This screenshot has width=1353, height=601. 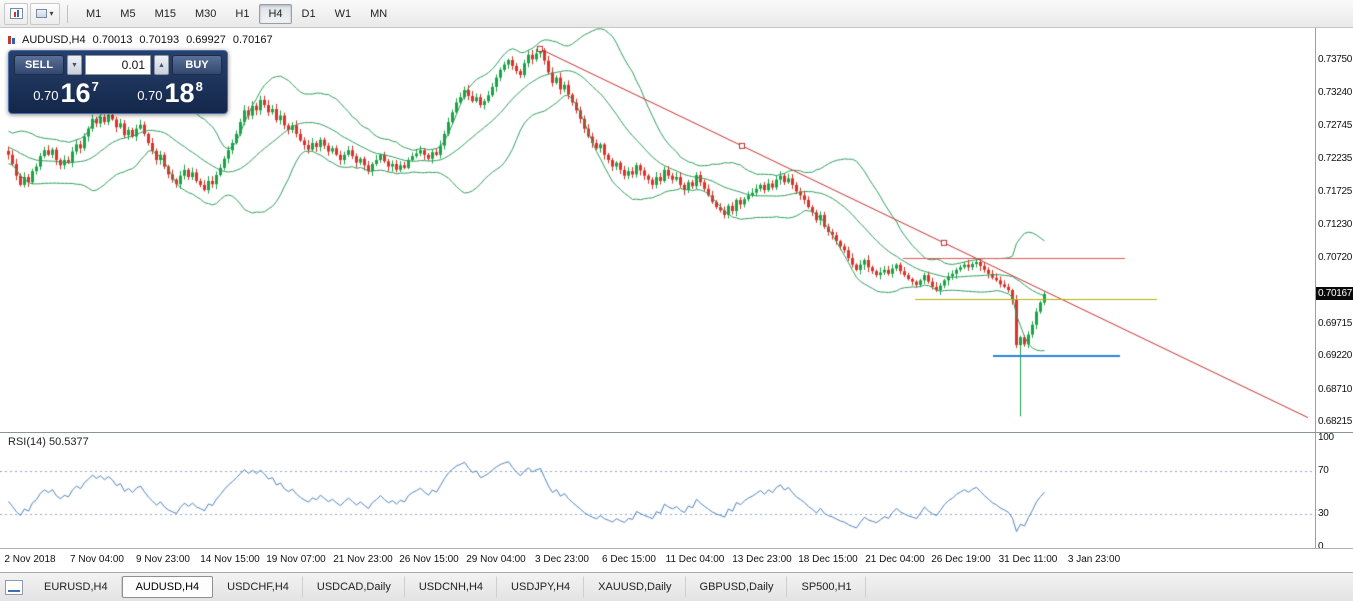 I want to click on price-axis-label: 0.71230, so click(x=1335, y=224).